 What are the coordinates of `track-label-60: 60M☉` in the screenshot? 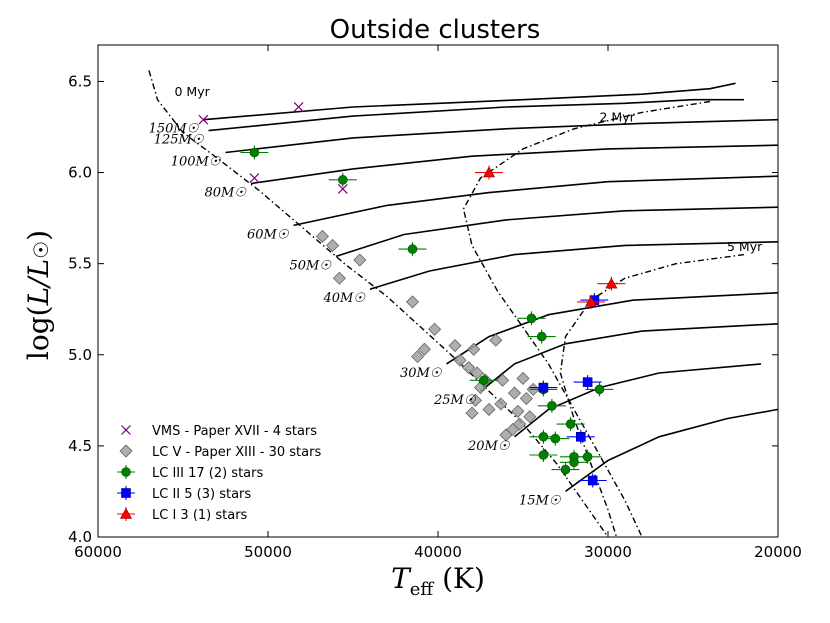 It's located at (268, 234).